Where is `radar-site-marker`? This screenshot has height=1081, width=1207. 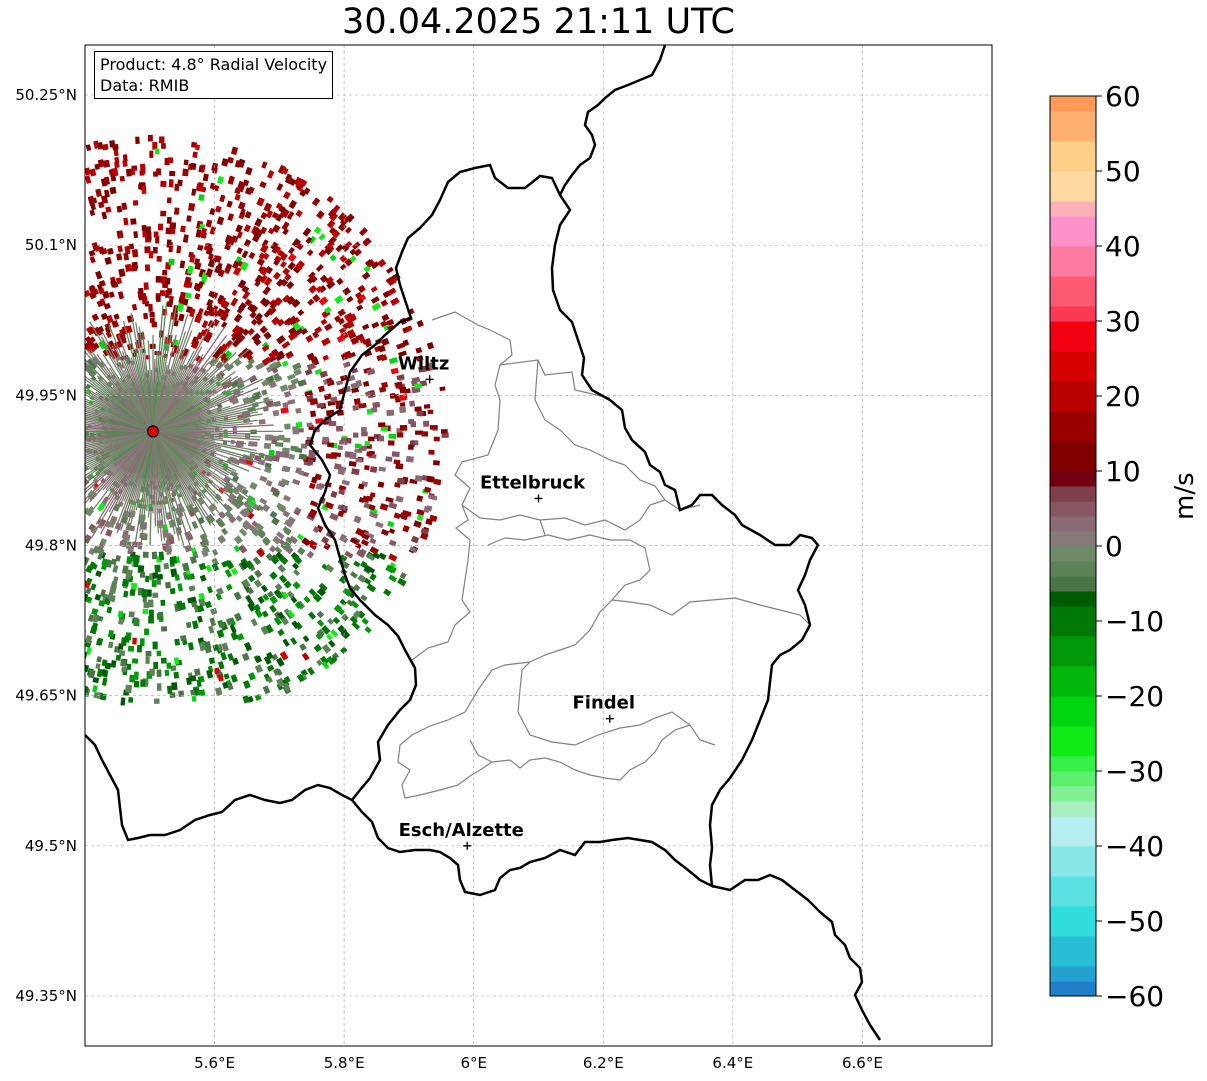 radar-site-marker is located at coordinates (153, 431).